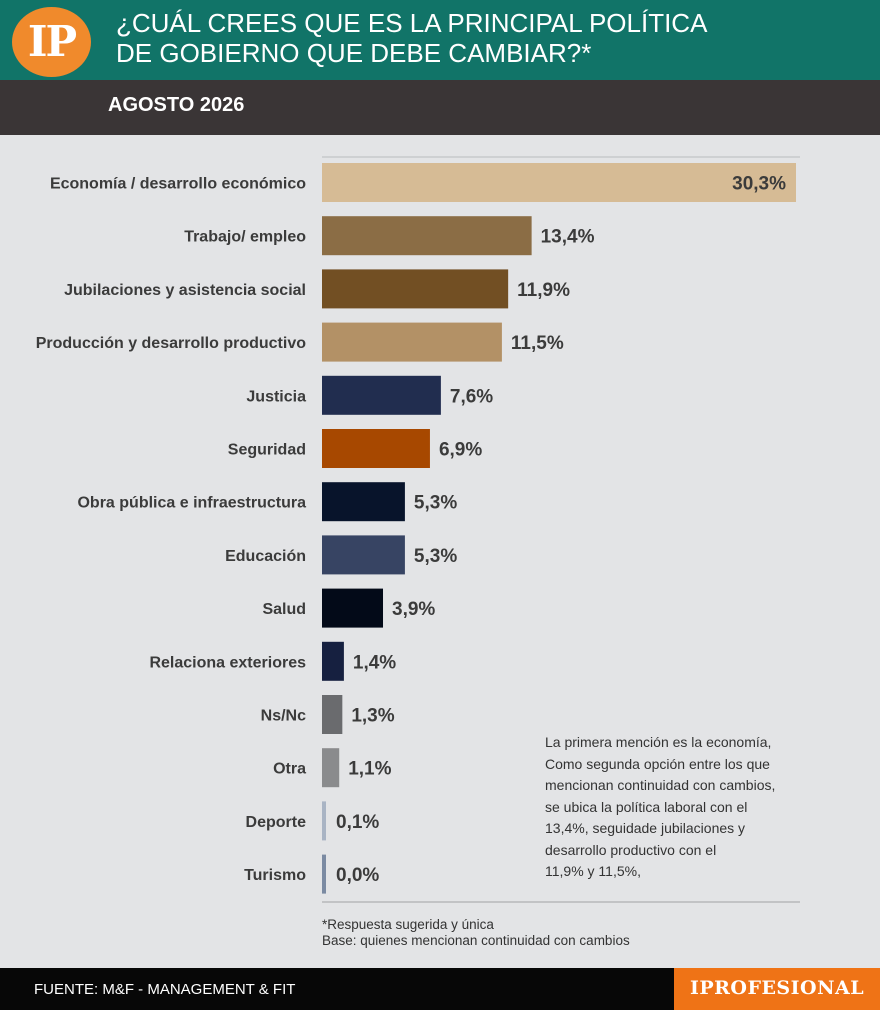 Image resolution: width=880 pixels, height=1010 pixels. Describe the element at coordinates (645, 828) in the screenshot. I see `note-line-5: 13,4%, seguidade jubilaciones y` at that location.